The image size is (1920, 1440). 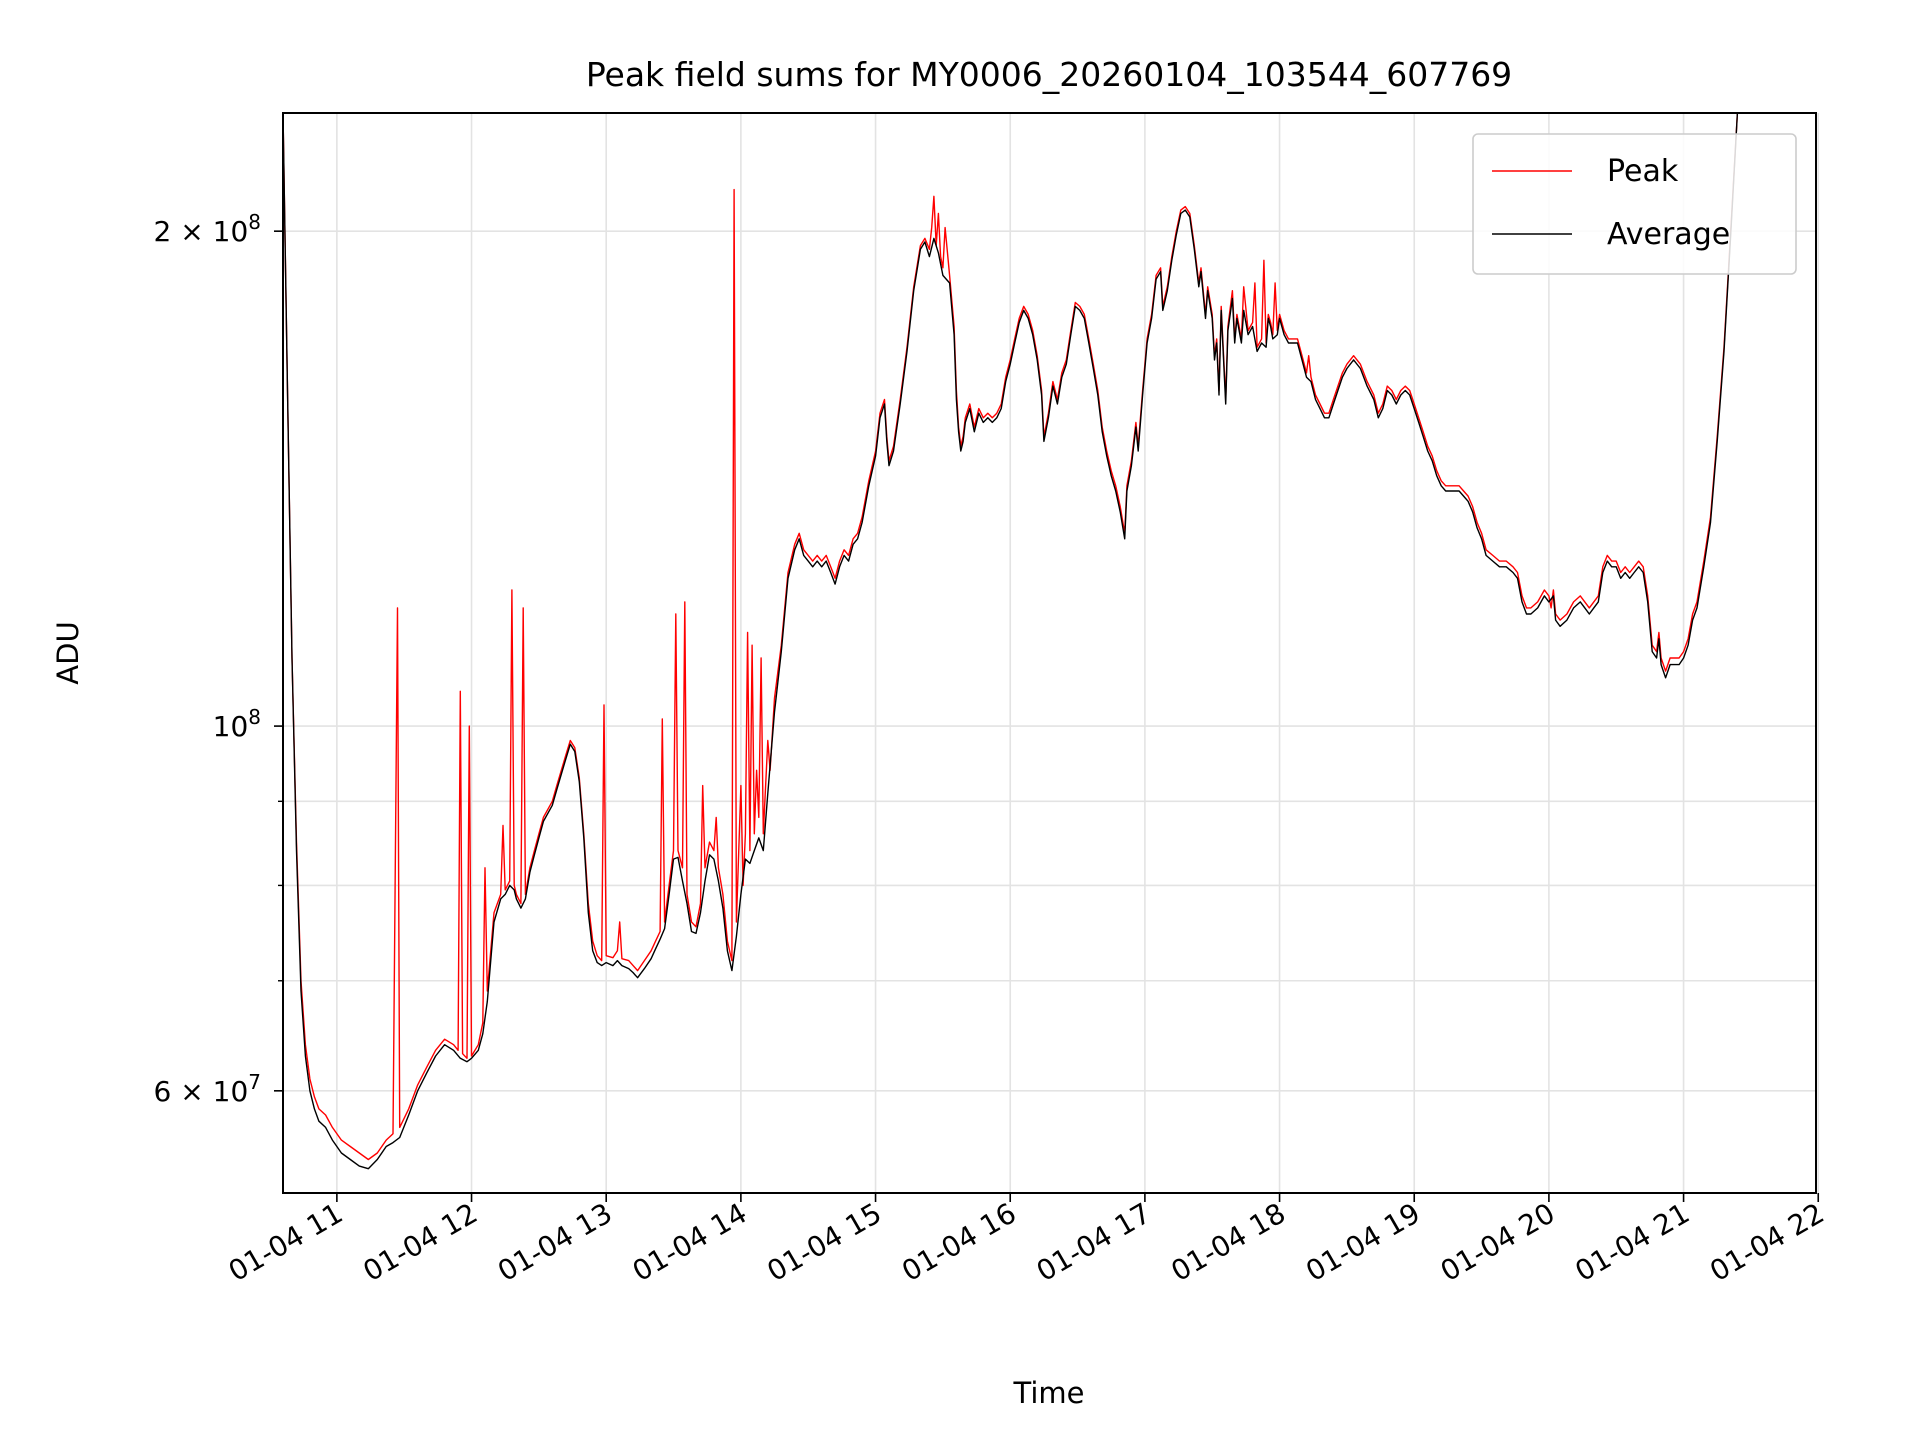 I want to click on y-axis: 6 × 107 108 2 × 108, so click(x=218, y=659).